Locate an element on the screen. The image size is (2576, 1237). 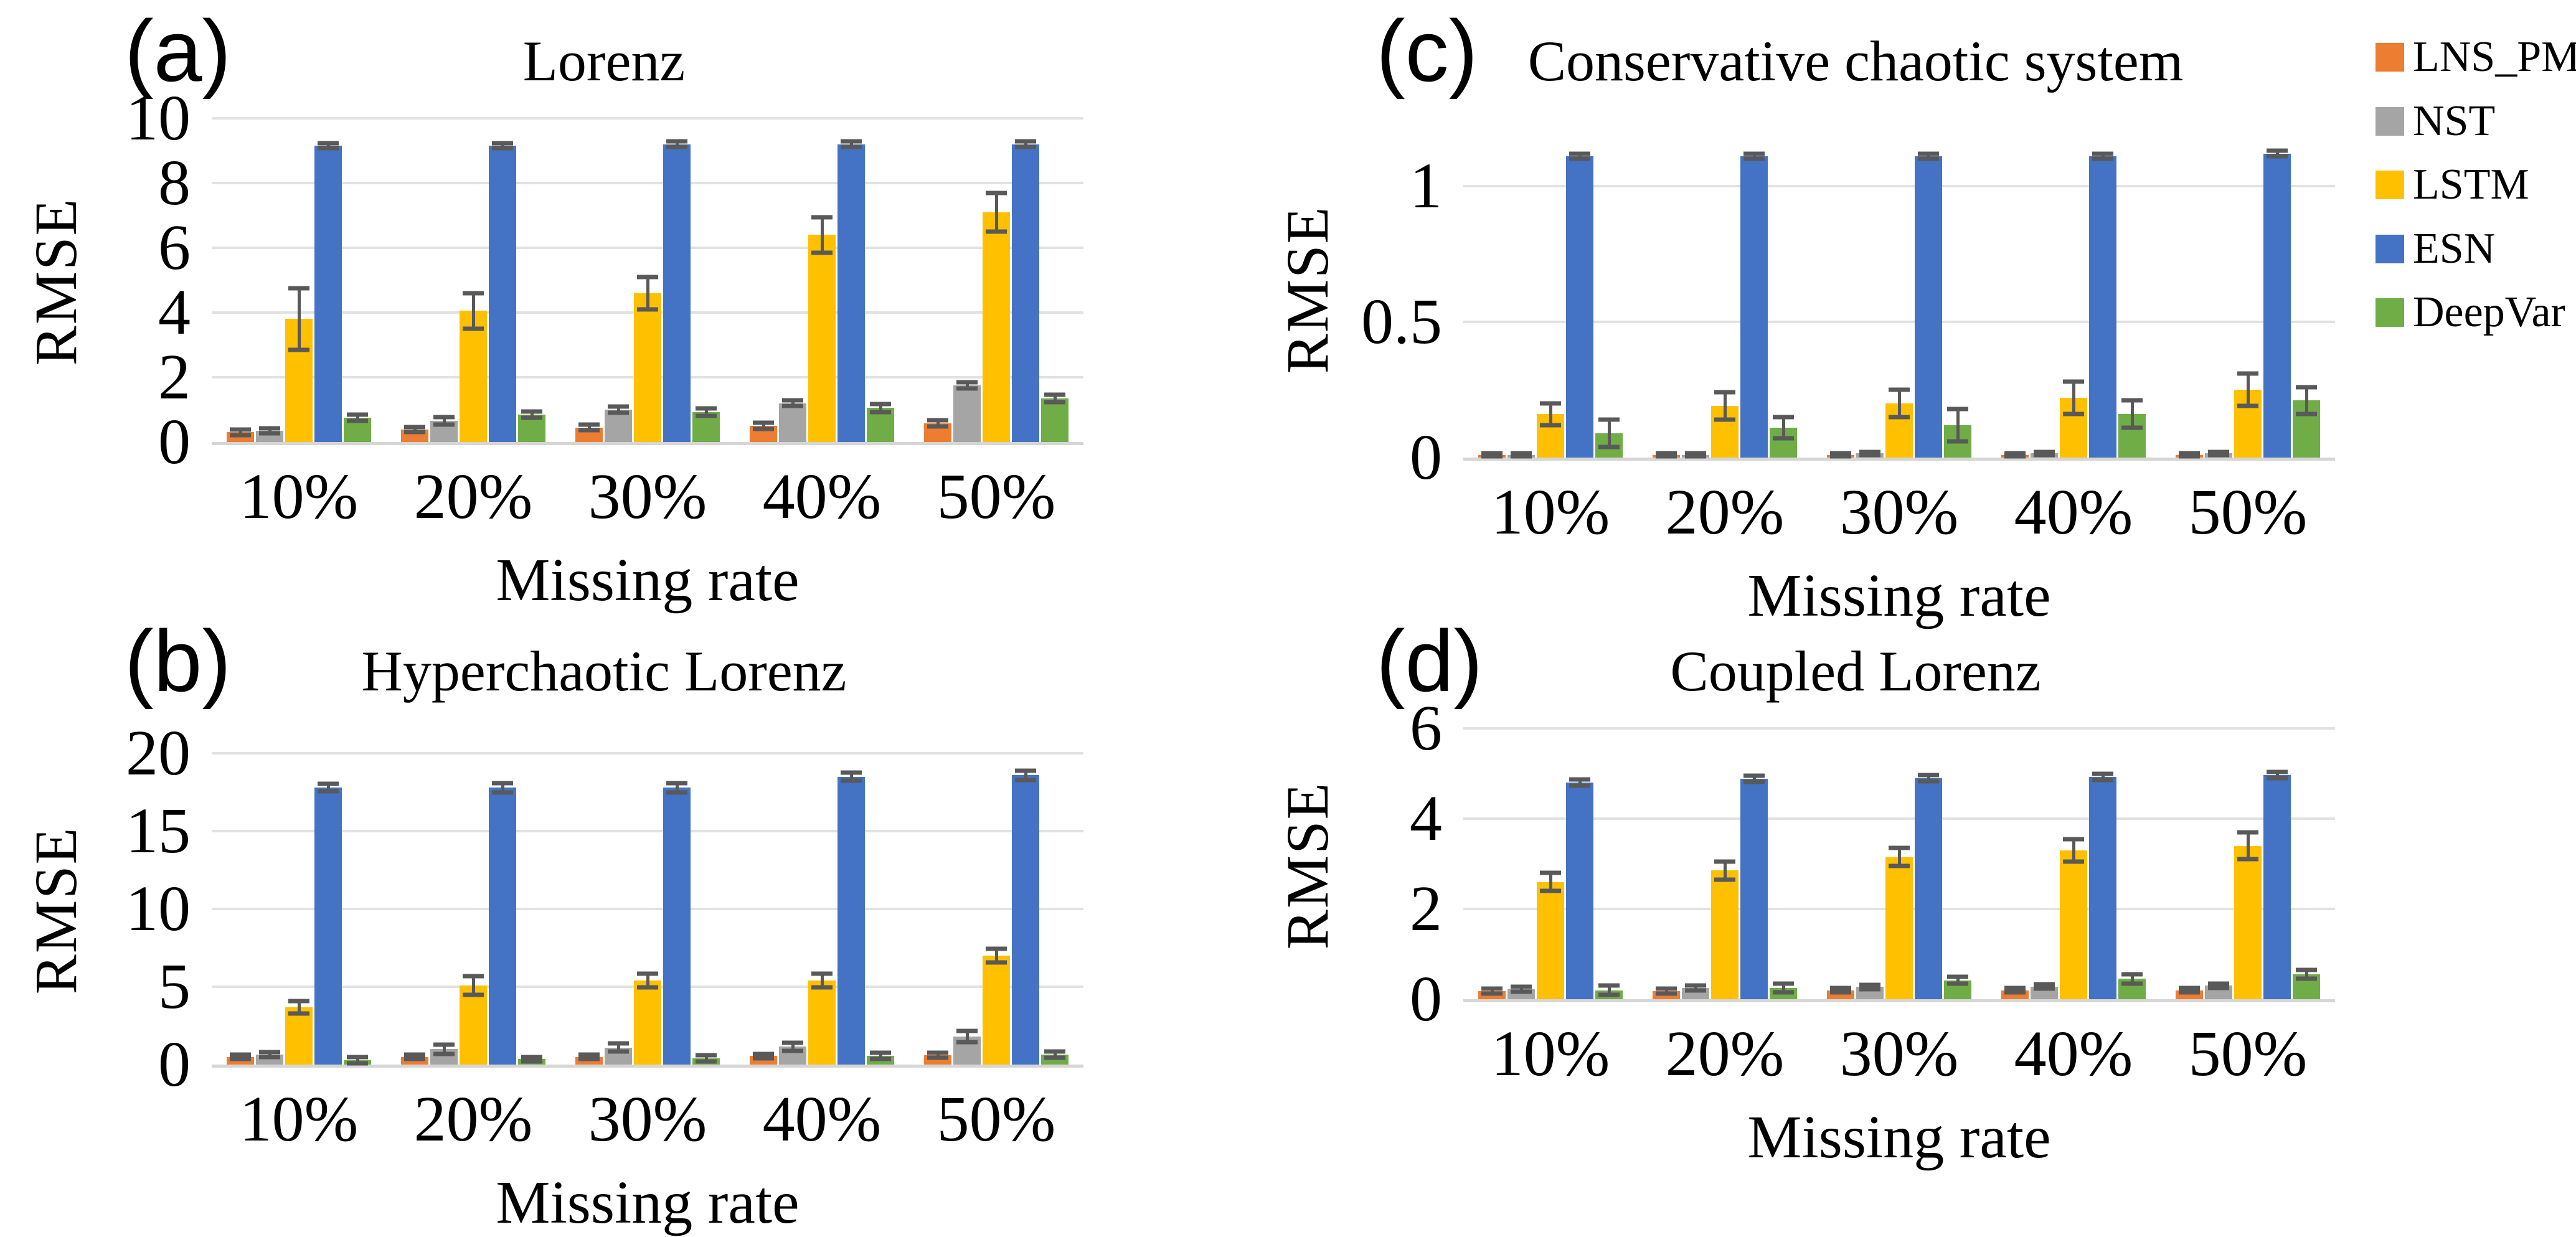
plot-area is located at coordinates (1899, 865).